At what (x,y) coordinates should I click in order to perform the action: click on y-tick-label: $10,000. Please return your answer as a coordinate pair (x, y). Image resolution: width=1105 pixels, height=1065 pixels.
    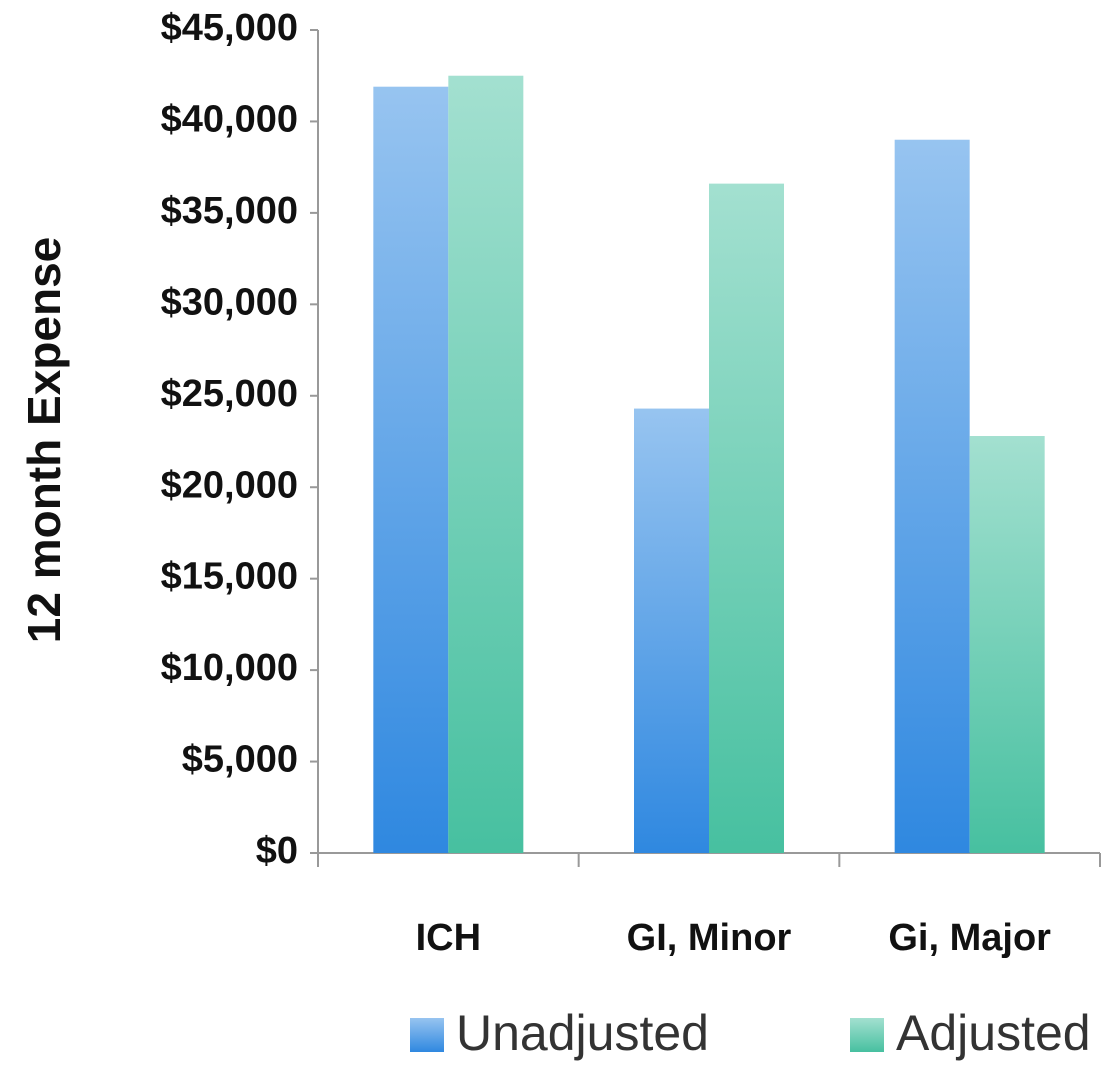
    Looking at the image, I should click on (229, 668).